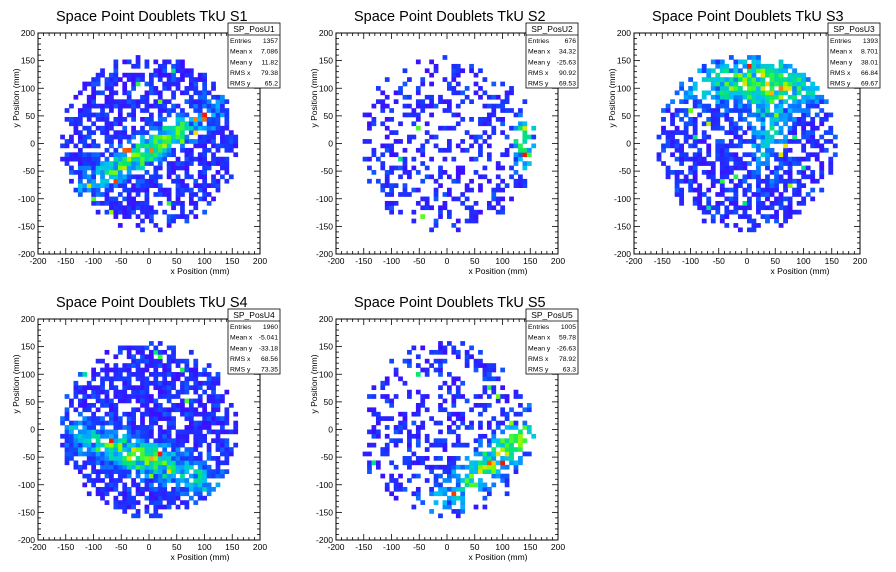 The height and width of the screenshot is (572, 896). I want to click on y-axis-label: y Position (mm), so click(314, 383).